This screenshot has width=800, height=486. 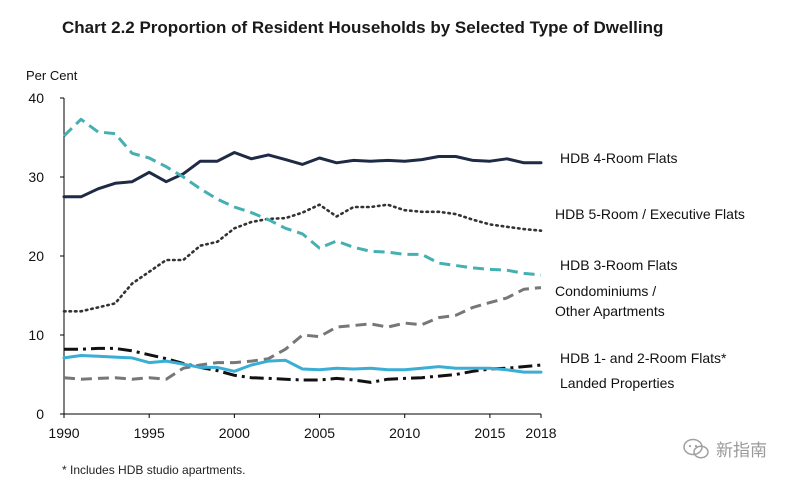 What do you see at coordinates (643, 358) in the screenshot?
I see `series-label-4: HDB 1- and 2-Room Flats*` at bounding box center [643, 358].